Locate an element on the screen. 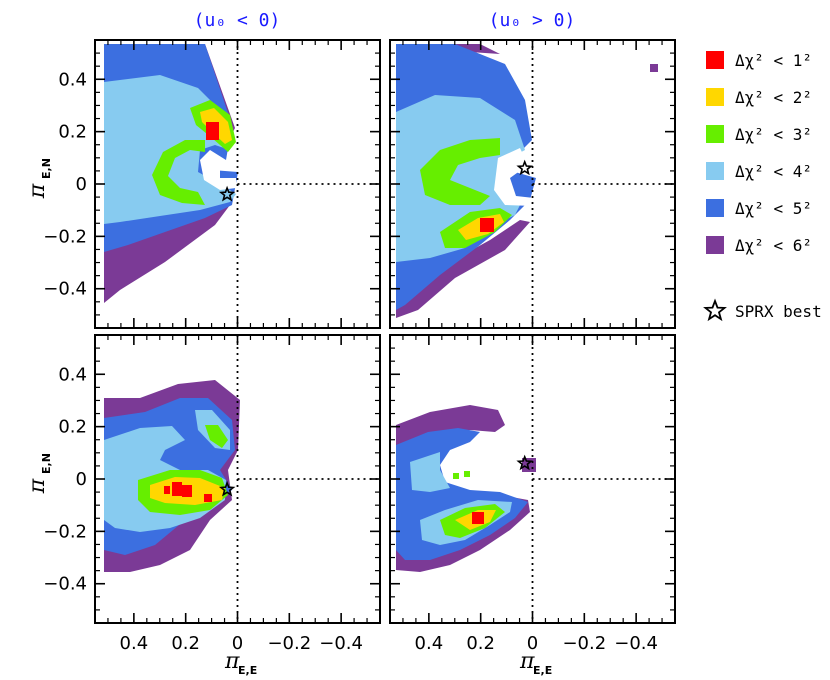 The height and width of the screenshot is (680, 830). legend-label: Δχ² < 5² is located at coordinates (773, 208).